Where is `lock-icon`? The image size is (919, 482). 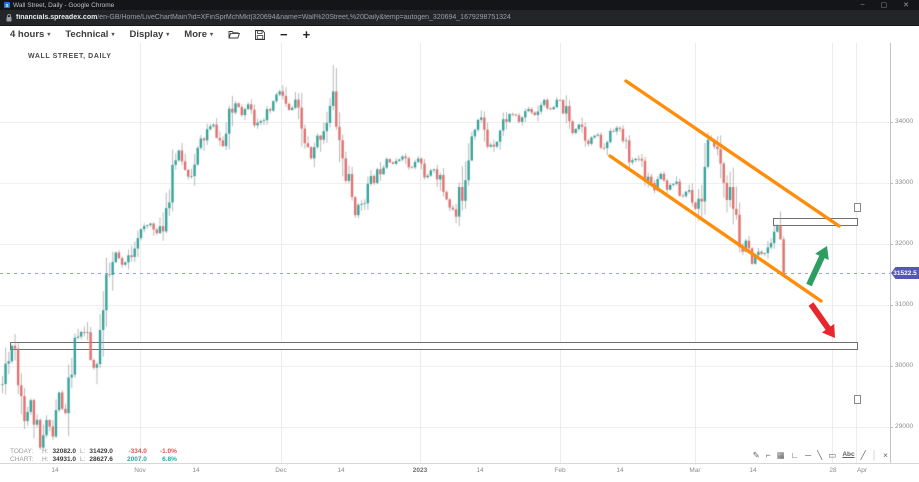
lock-icon is located at coordinates (9, 17).